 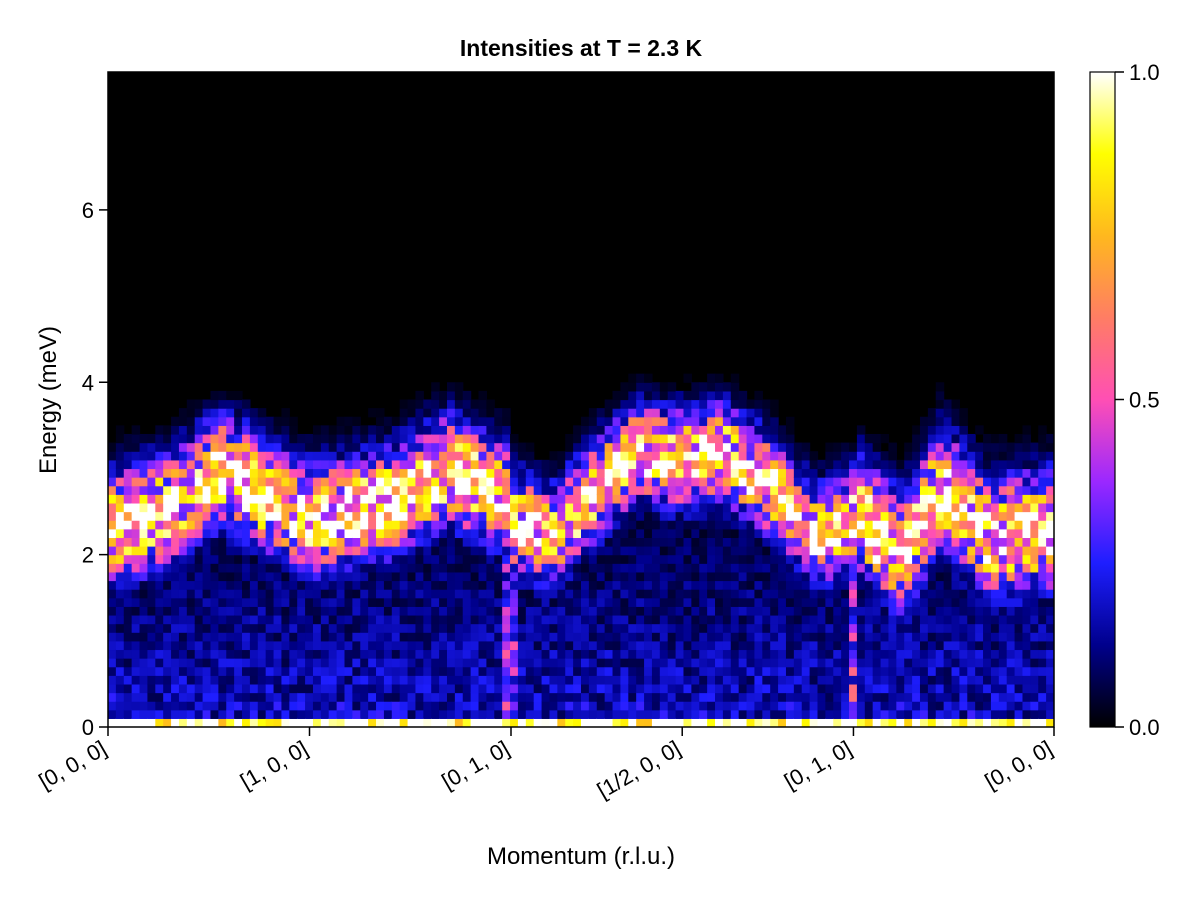 What do you see at coordinates (1137, 400) in the screenshot?
I see `colorbar-axis: 0.00.51.0` at bounding box center [1137, 400].